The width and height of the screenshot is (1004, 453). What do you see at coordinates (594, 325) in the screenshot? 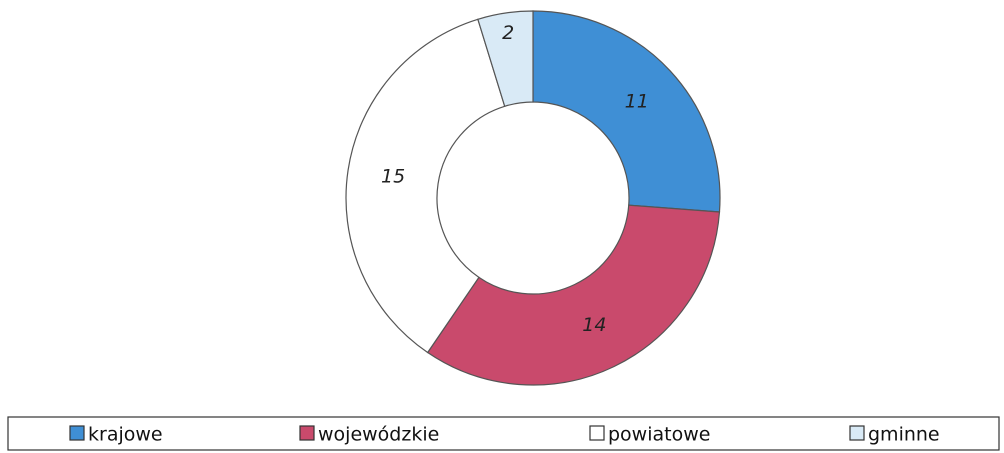
I see `data-label: 14` at bounding box center [594, 325].